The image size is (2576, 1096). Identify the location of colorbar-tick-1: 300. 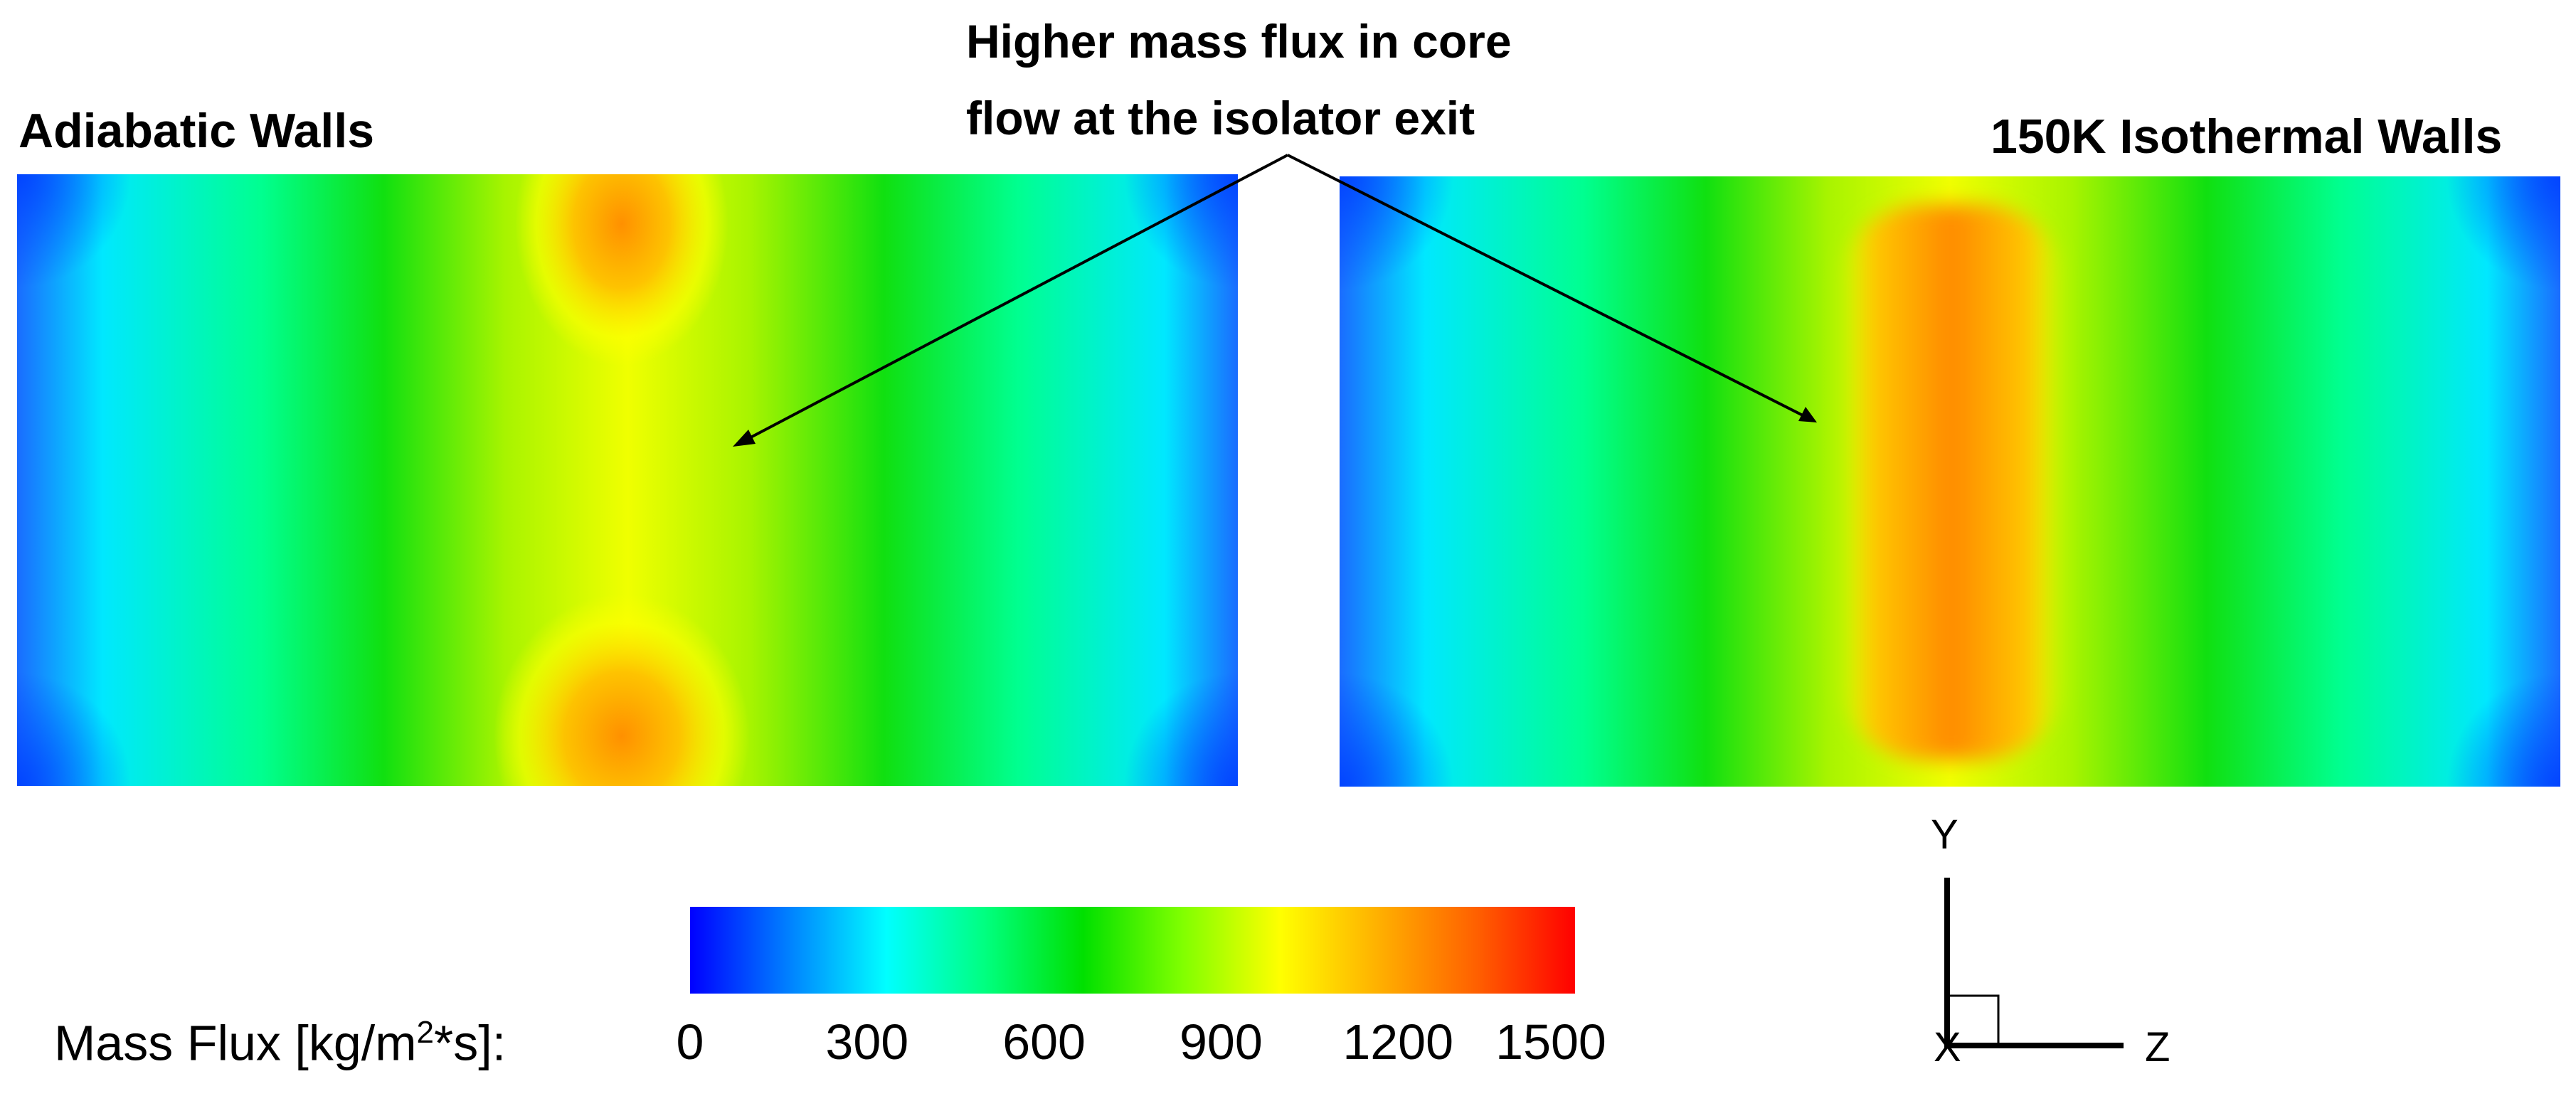
(867, 1042).